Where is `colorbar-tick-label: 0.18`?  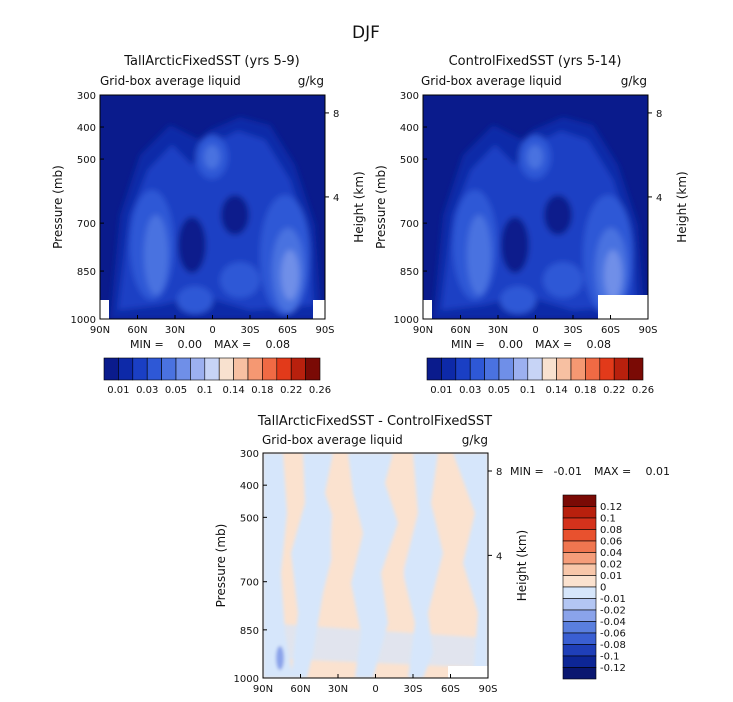 colorbar-tick-label: 0.18 is located at coordinates (262, 390).